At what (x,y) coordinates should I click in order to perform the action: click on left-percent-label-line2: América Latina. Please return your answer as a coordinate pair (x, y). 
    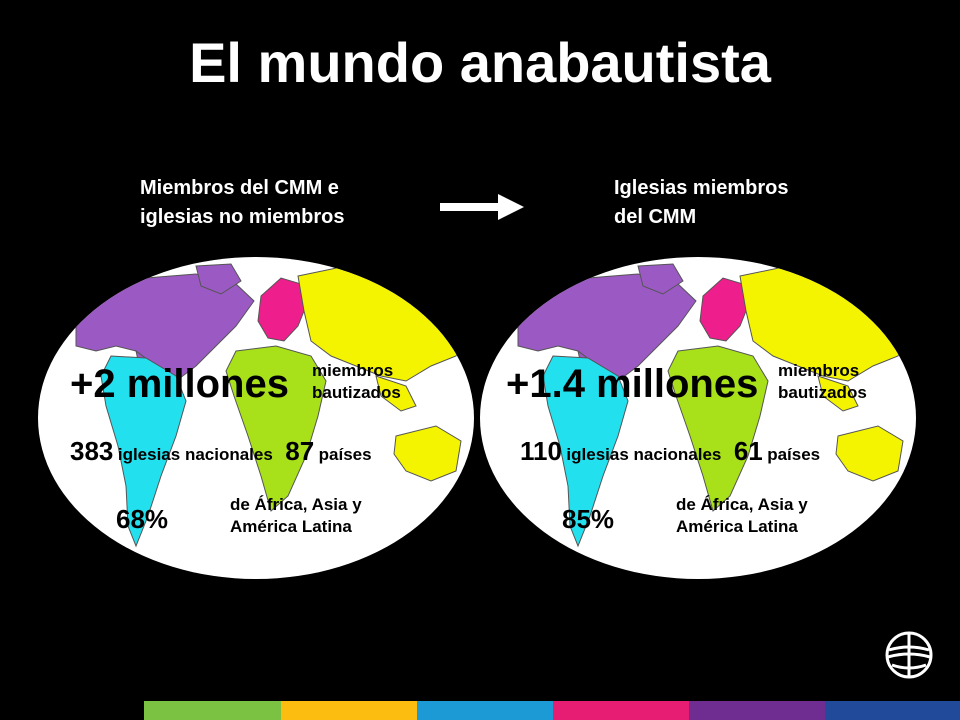
    Looking at the image, I should click on (291, 526).